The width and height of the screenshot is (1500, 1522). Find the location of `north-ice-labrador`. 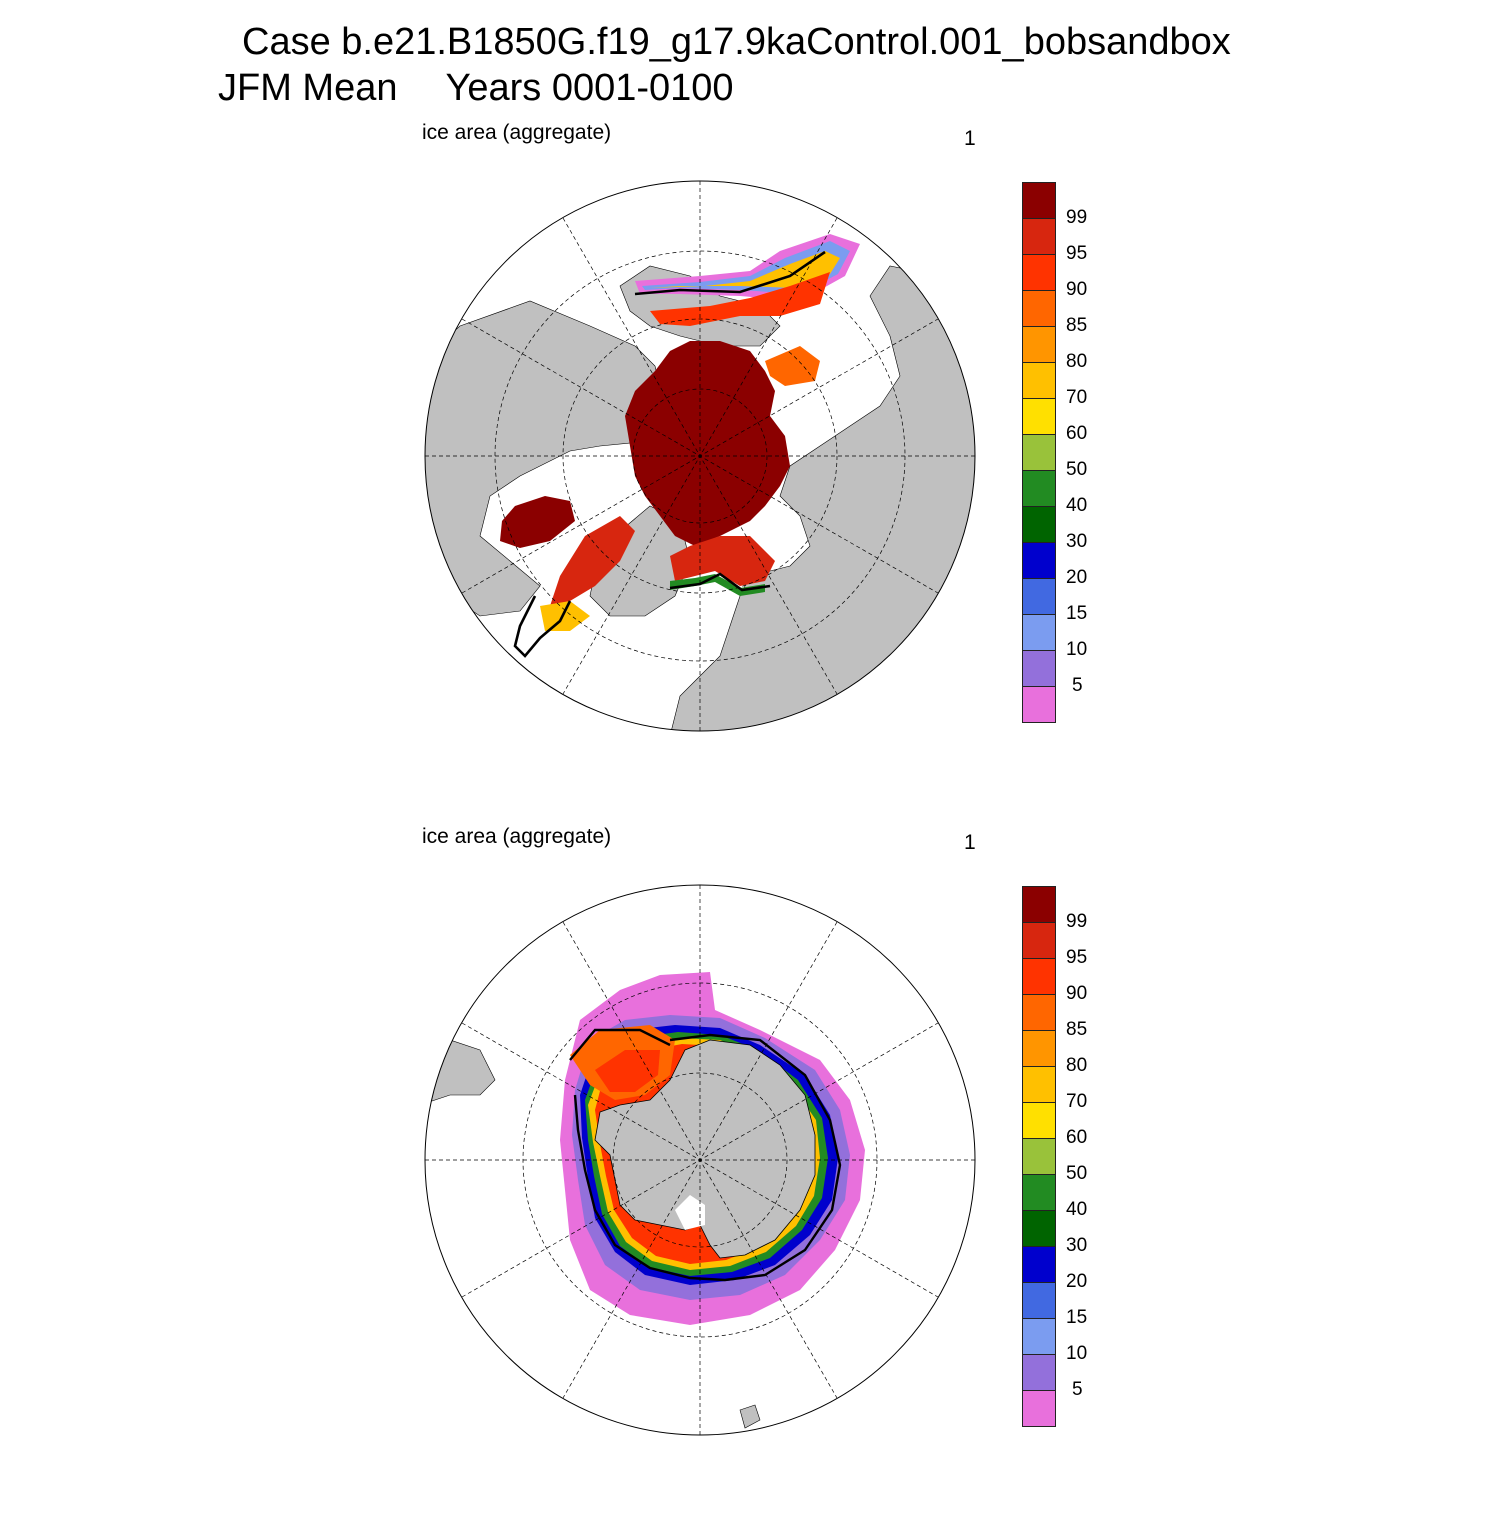

north-ice-labrador is located at coordinates (565, 616).